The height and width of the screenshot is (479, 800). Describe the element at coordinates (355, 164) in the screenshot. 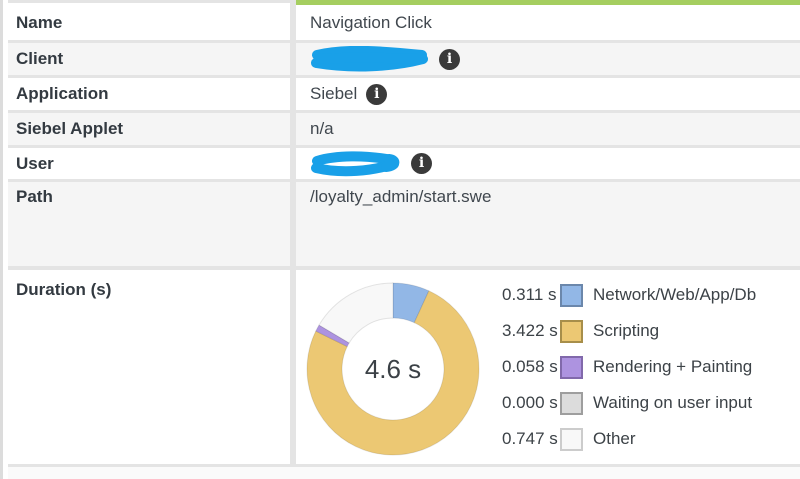

I see `user-redaction-scribble` at that location.